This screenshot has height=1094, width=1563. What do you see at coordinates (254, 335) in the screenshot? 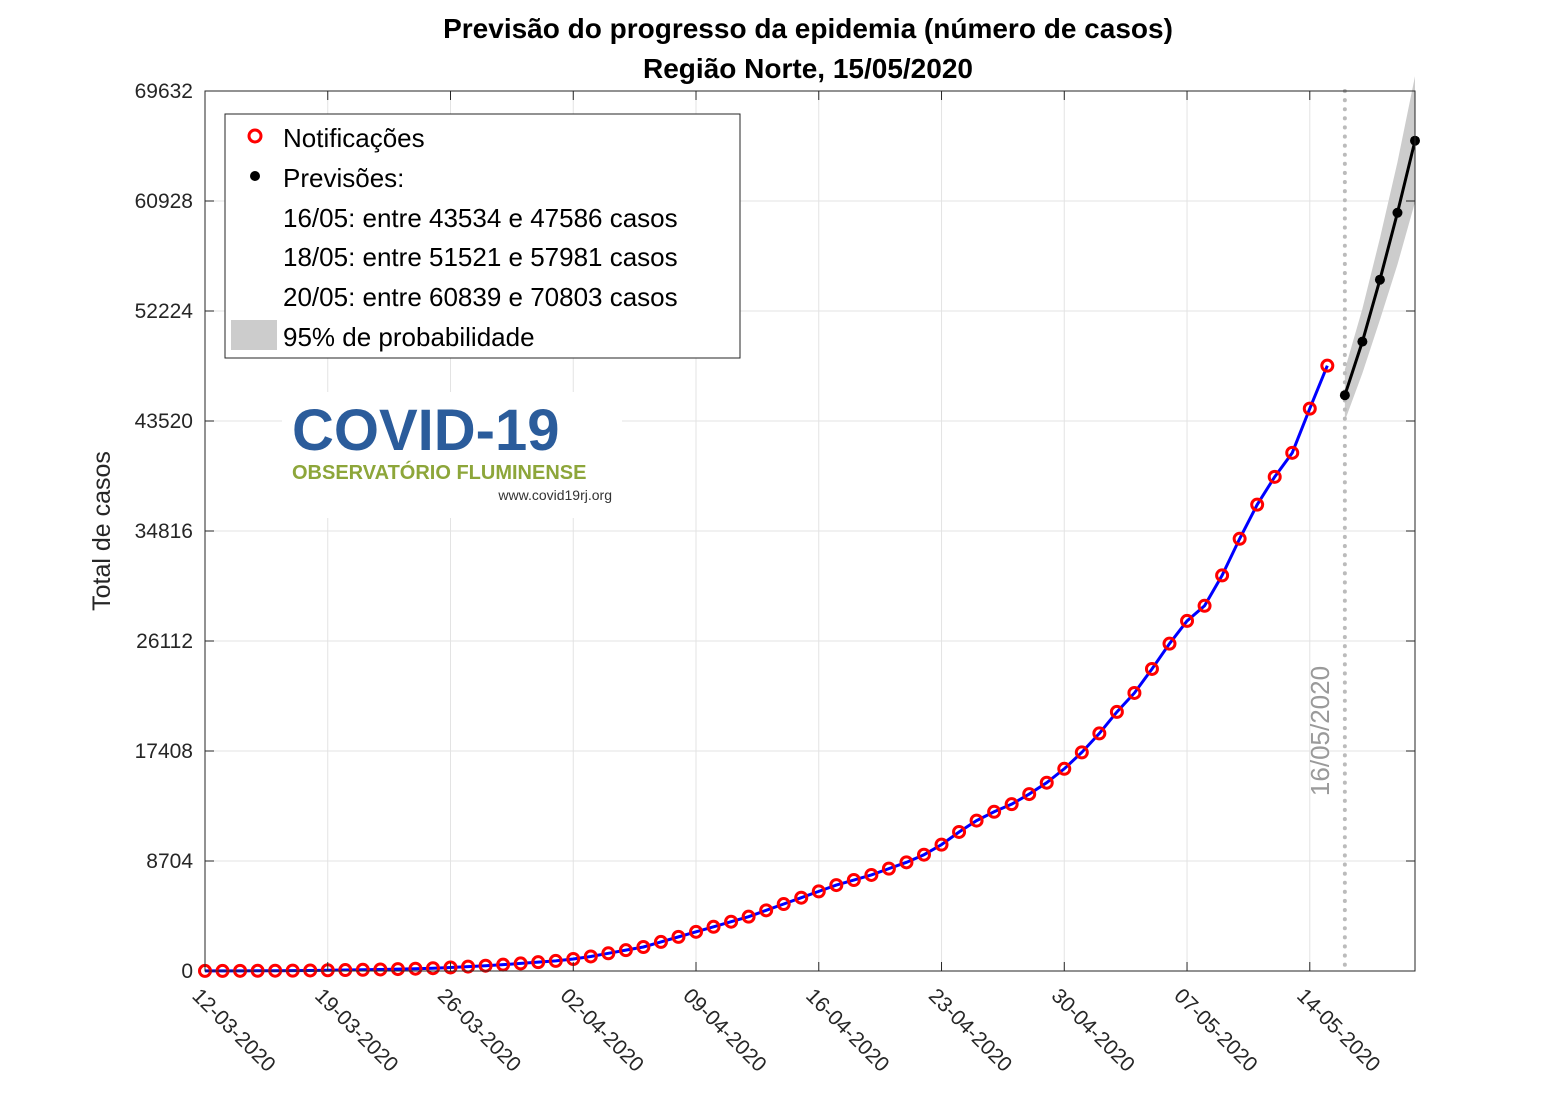
I see `legend-band-swatch` at bounding box center [254, 335].